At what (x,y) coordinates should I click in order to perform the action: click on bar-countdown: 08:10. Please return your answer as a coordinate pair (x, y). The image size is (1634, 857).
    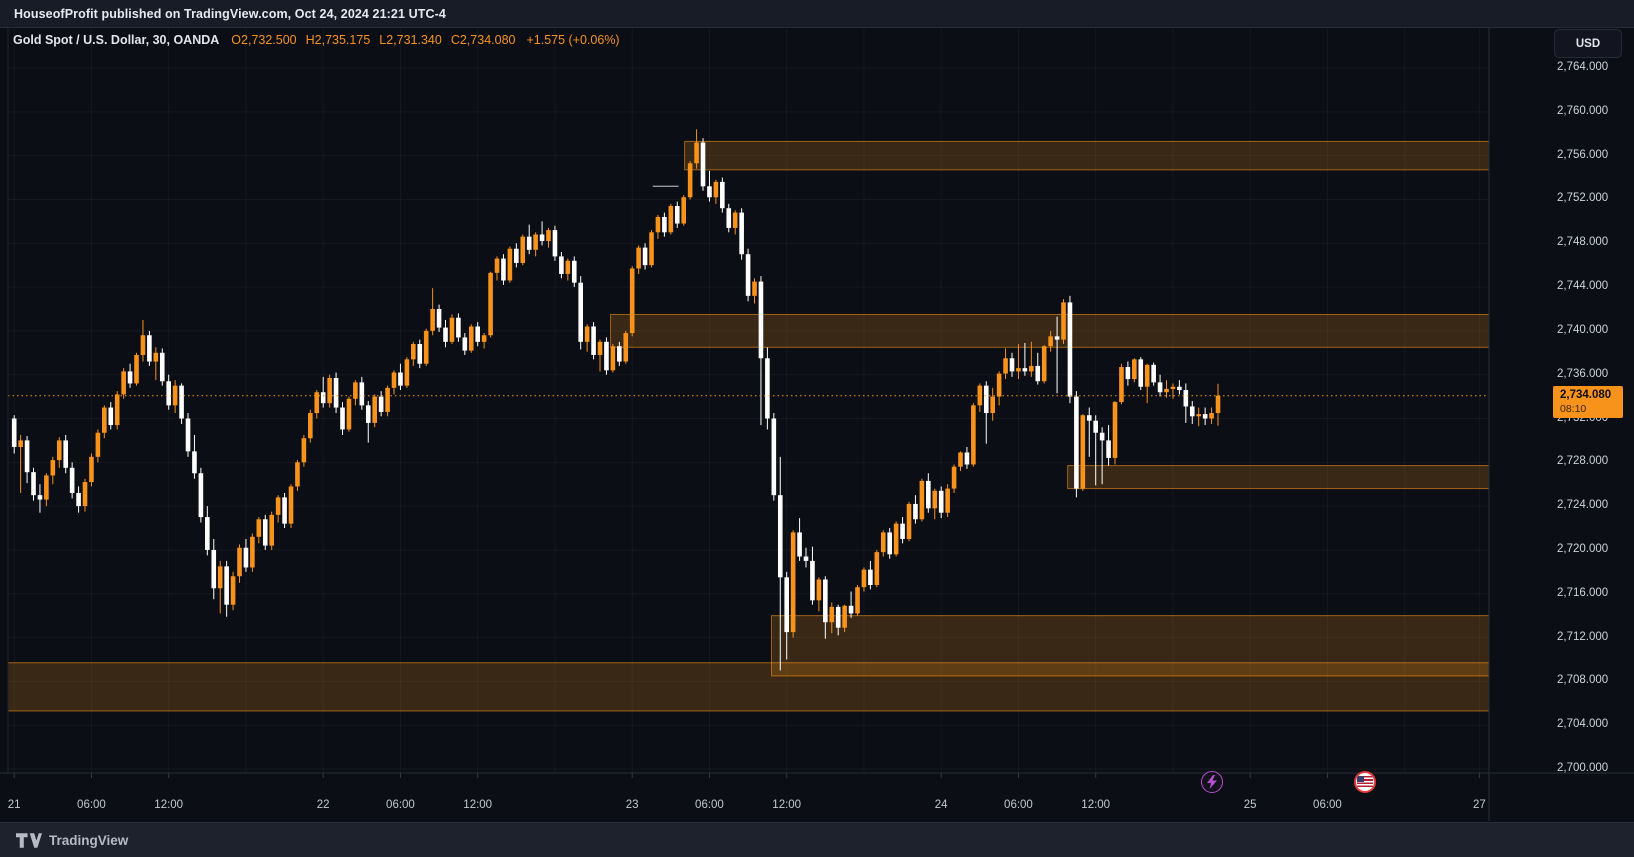
    Looking at the image, I should click on (1573, 408).